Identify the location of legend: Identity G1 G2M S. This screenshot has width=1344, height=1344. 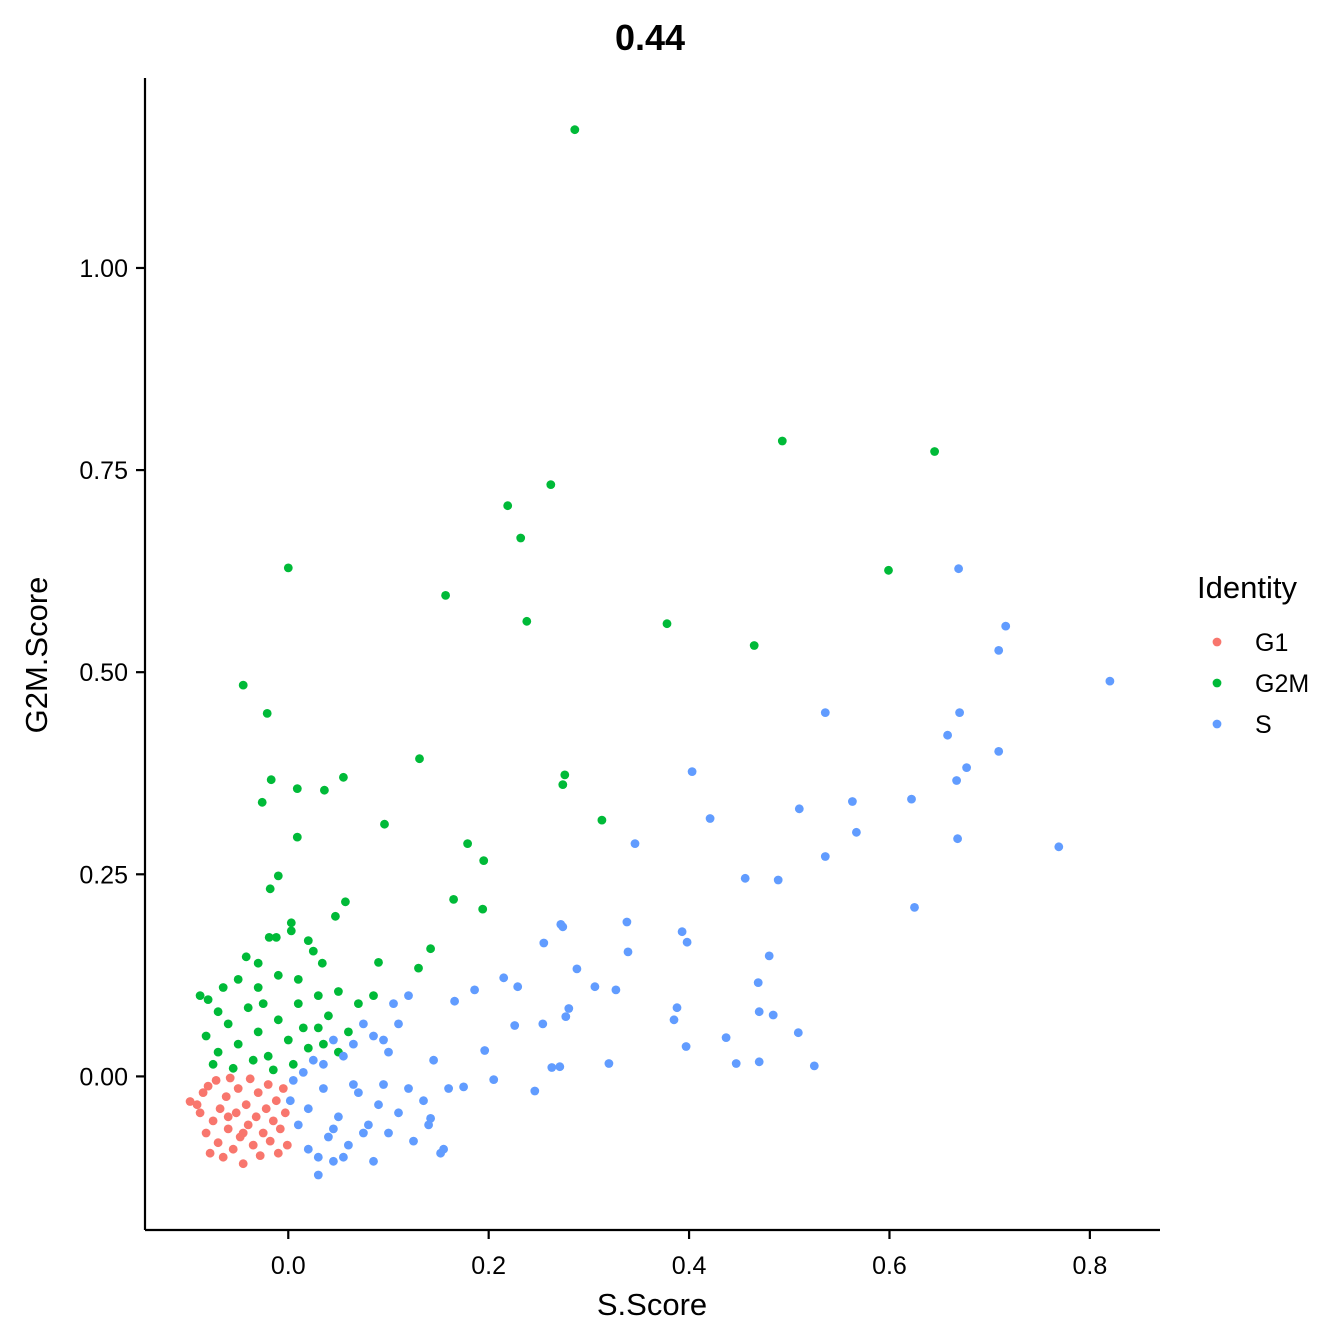
(1253, 654).